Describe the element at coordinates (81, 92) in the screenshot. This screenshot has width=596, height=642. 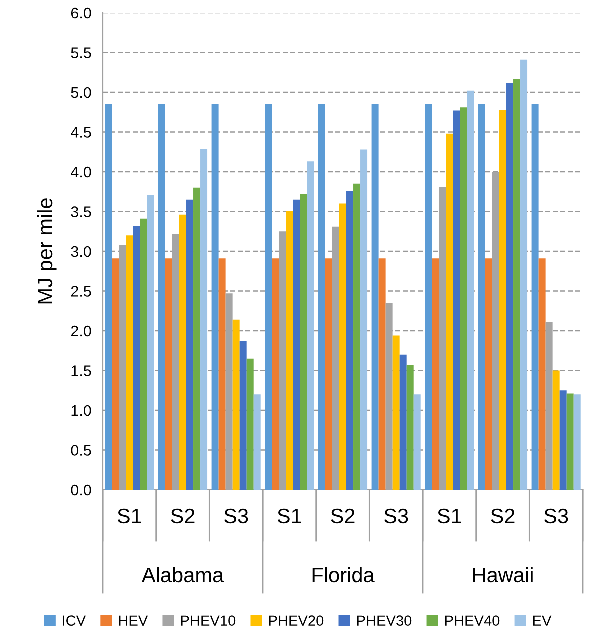
I see `y-tick-label: 5.0` at that location.